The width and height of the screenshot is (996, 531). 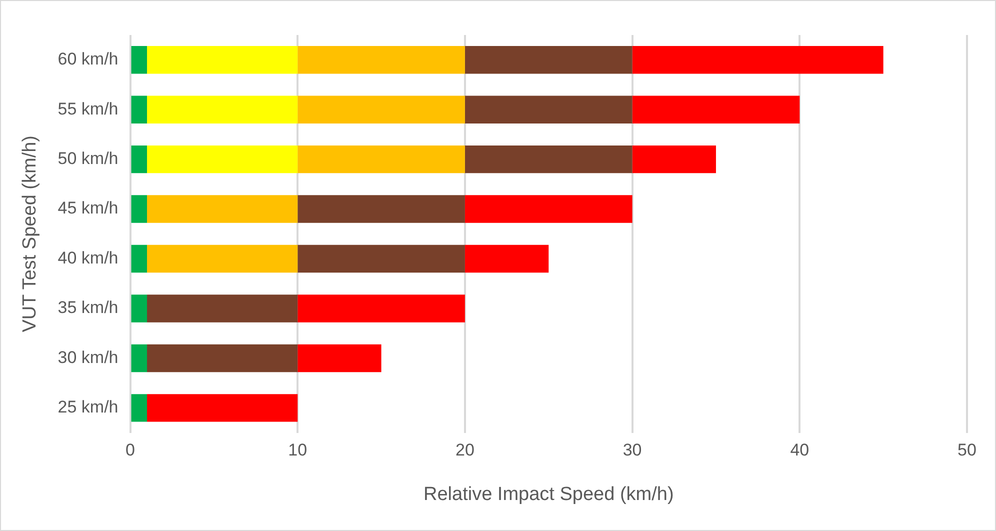 What do you see at coordinates (88, 158) in the screenshot?
I see `y-tick-label: 50 km/h` at bounding box center [88, 158].